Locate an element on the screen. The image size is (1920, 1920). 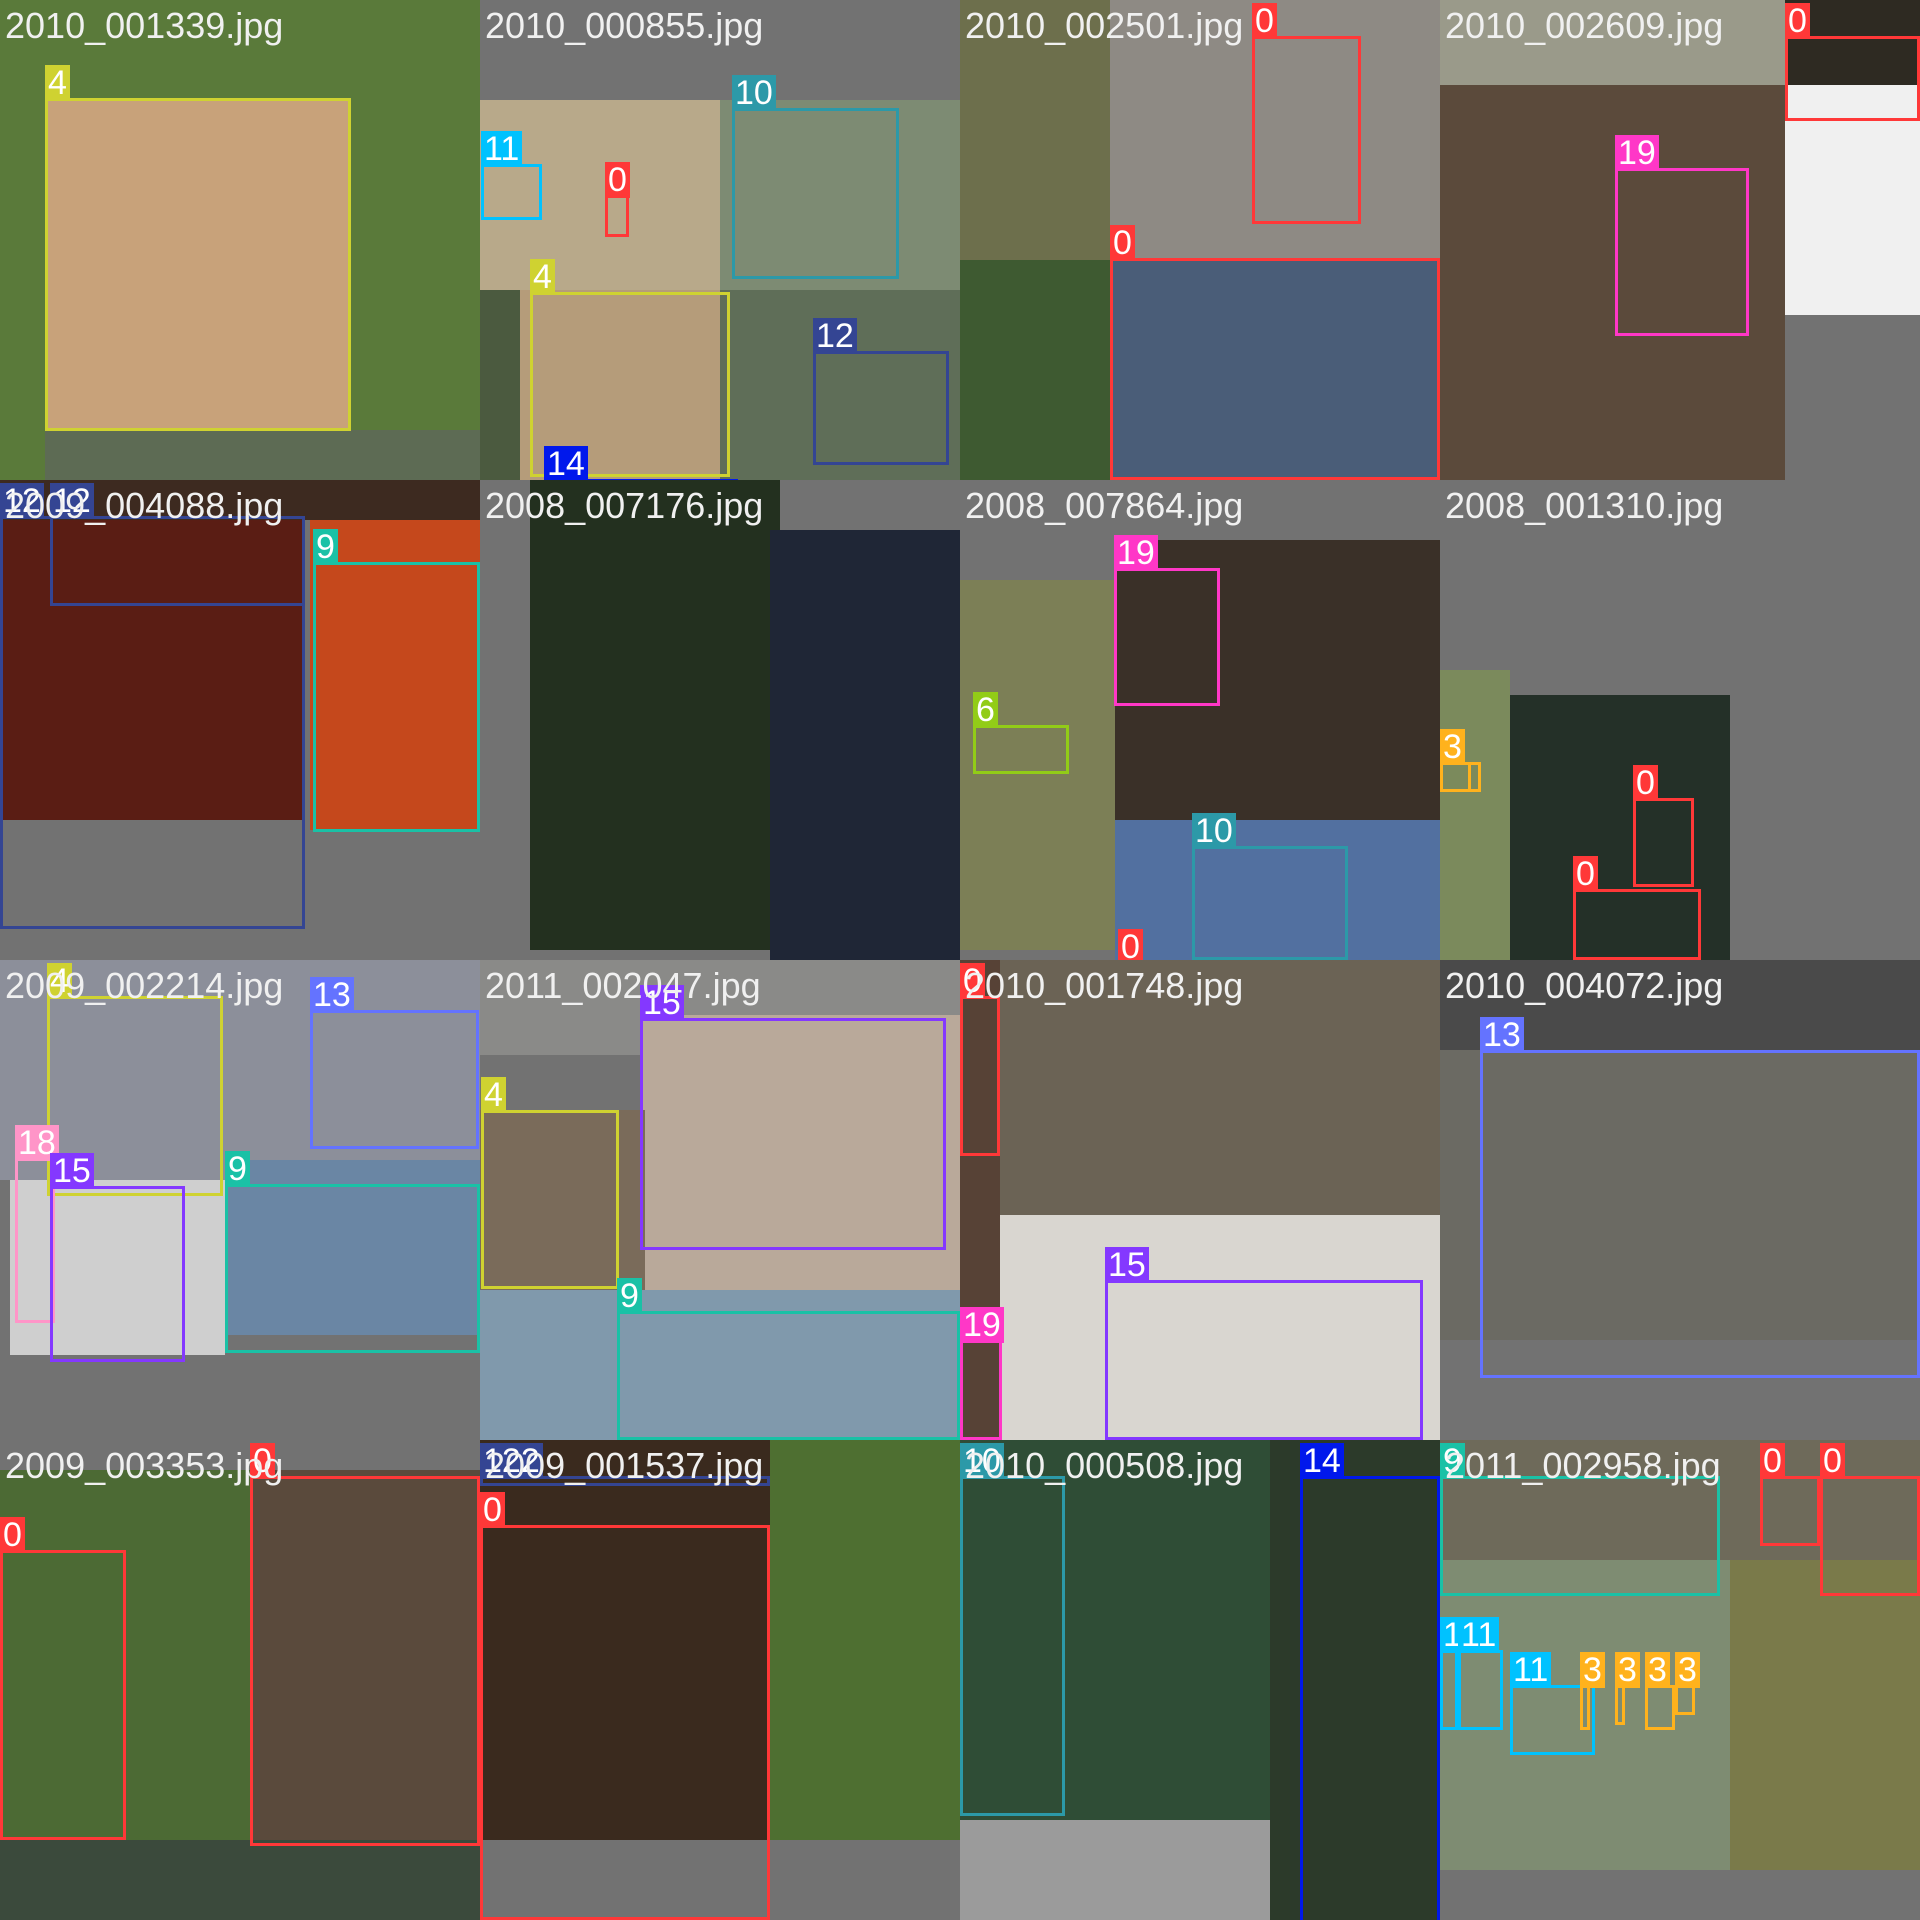
mosaic-tile: 2008_007176.jpg is located at coordinates (720, 720).